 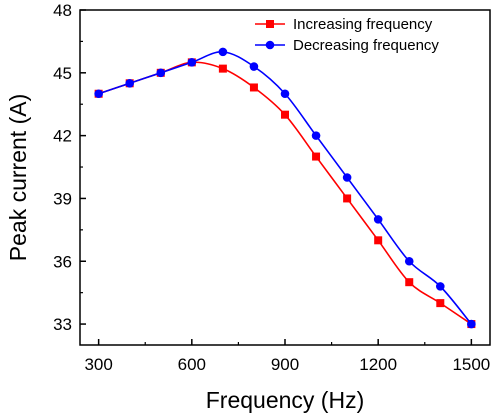 What do you see at coordinates (62, 261) in the screenshot?
I see `y-tick-label: 36` at bounding box center [62, 261].